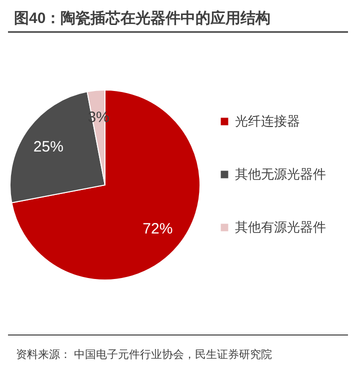 This screenshot has height=366, width=354. Describe the element at coordinates (280, 174) in the screenshot. I see `legend-label: 其他无源光器件` at that location.